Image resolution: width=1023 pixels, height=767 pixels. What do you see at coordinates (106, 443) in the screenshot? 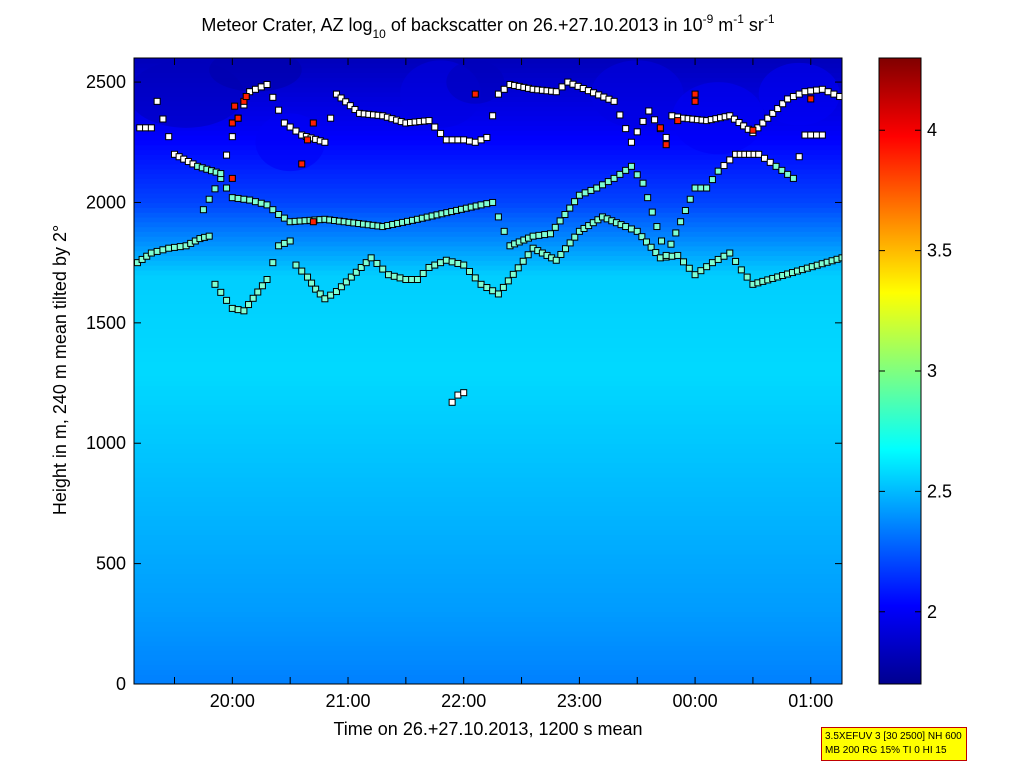
I see `y-tick-label: 1000` at bounding box center [106, 443].